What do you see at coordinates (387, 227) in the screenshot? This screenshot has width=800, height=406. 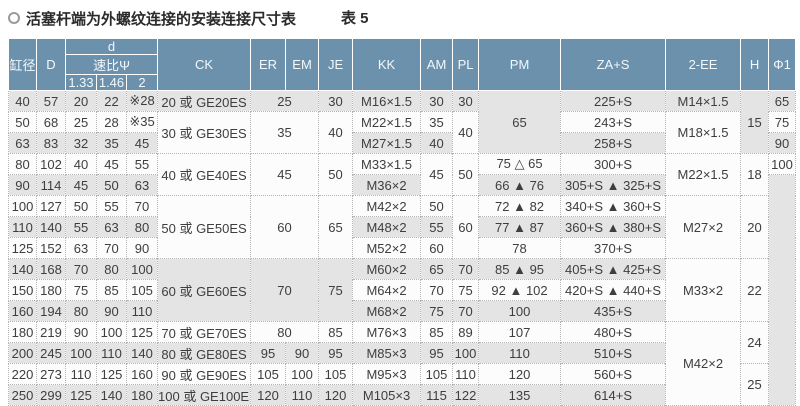 I see `table-cell: M48×2` at bounding box center [387, 227].